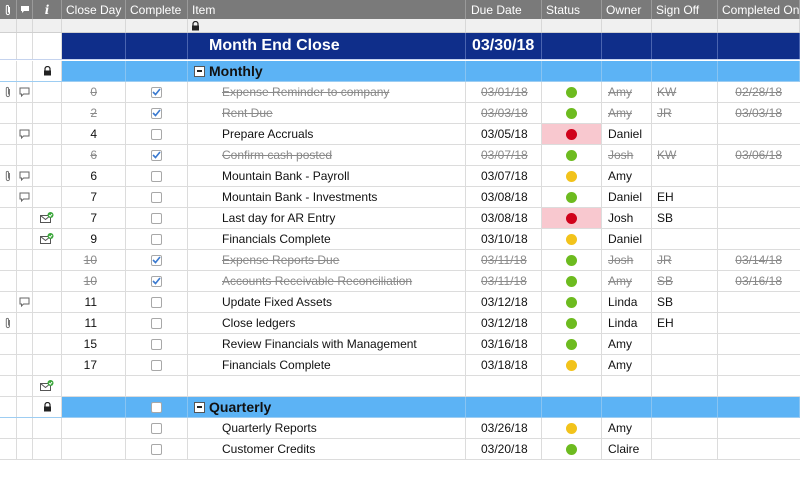 The height and width of the screenshot is (480, 800). I want to click on table-row: Customer Credits 03/20/18 Claire, so click(400, 449).